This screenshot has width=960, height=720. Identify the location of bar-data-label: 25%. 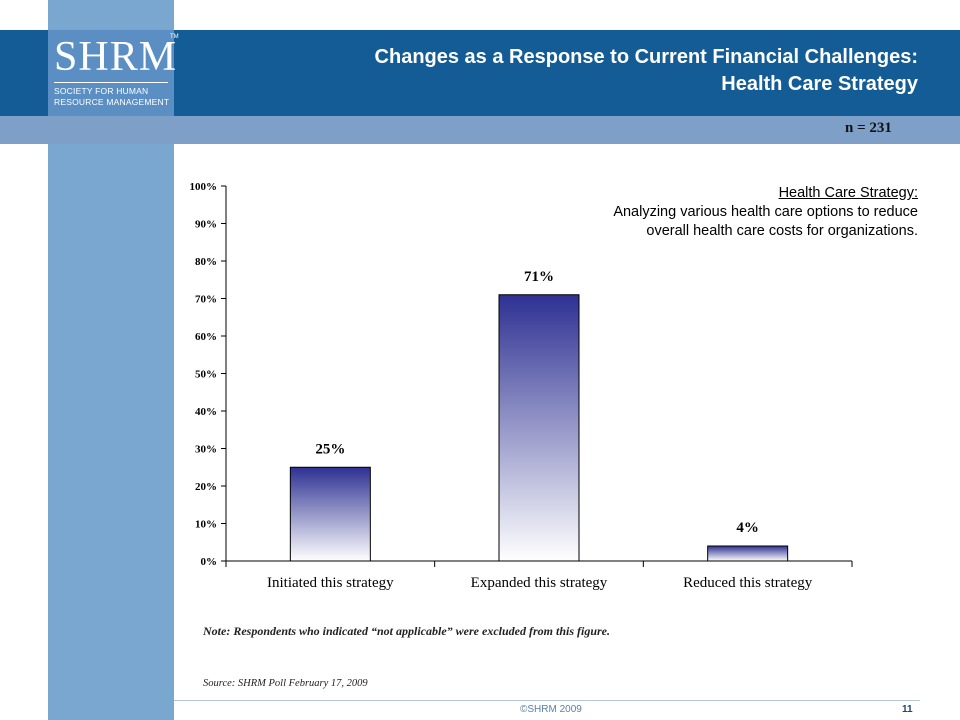
(330, 449).